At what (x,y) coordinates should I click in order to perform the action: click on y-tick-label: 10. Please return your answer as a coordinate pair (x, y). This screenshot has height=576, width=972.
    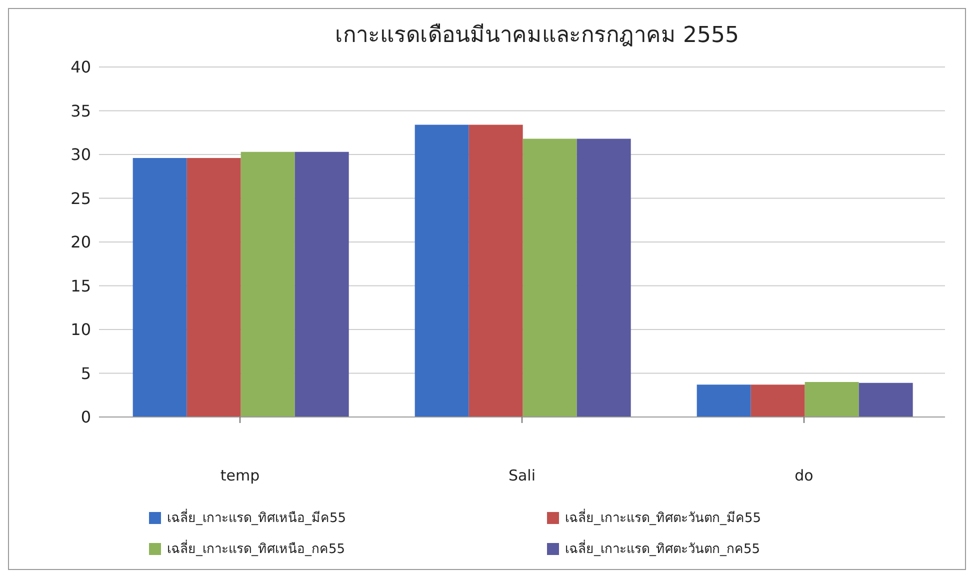
    Looking at the image, I should click on (80, 330).